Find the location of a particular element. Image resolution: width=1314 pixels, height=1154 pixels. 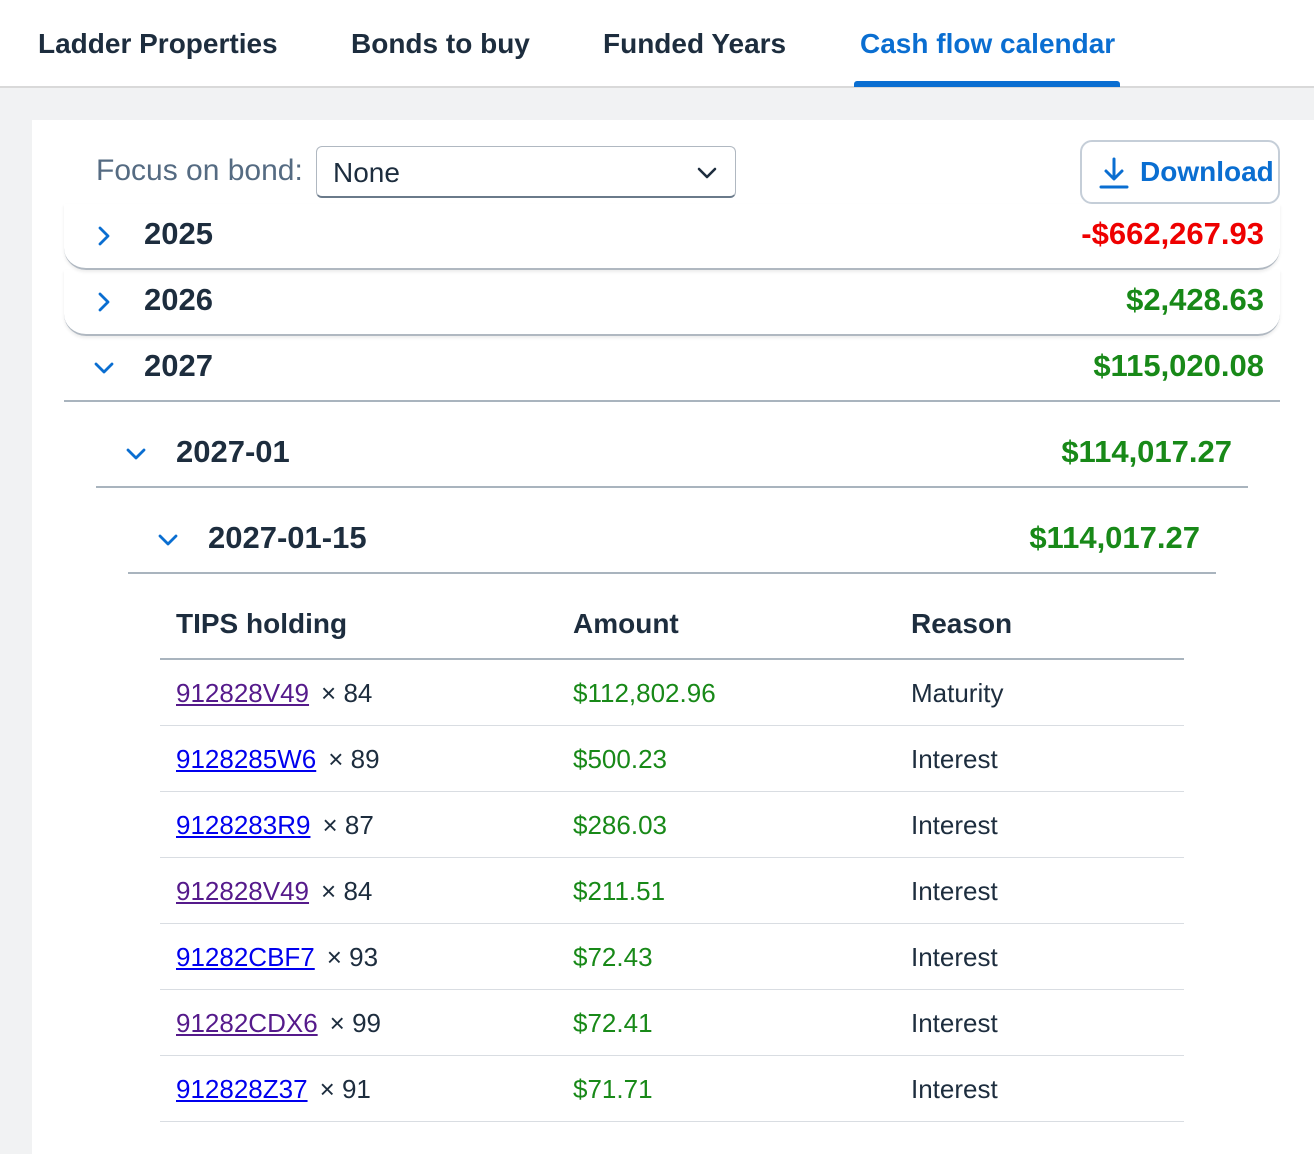

table-row: 91282CBF7 × 93 $72.43 Interest is located at coordinates (672, 957).